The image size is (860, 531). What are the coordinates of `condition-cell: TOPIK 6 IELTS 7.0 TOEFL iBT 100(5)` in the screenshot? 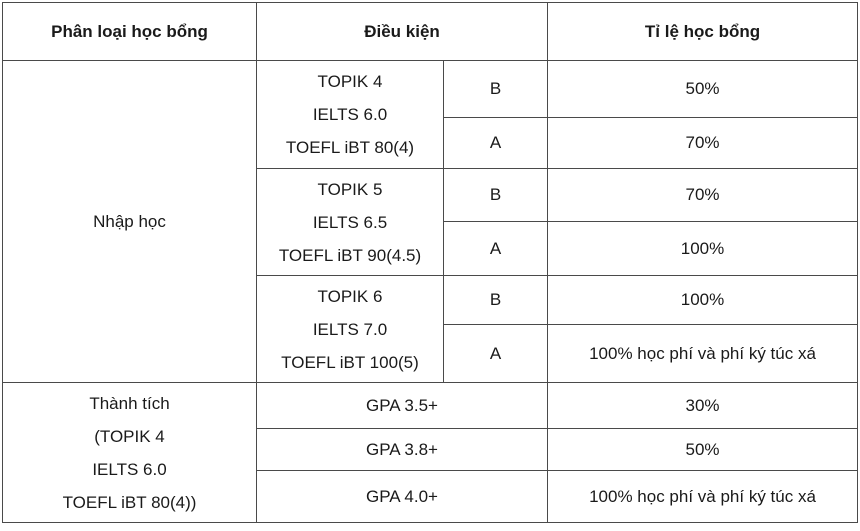 It's located at (350, 329).